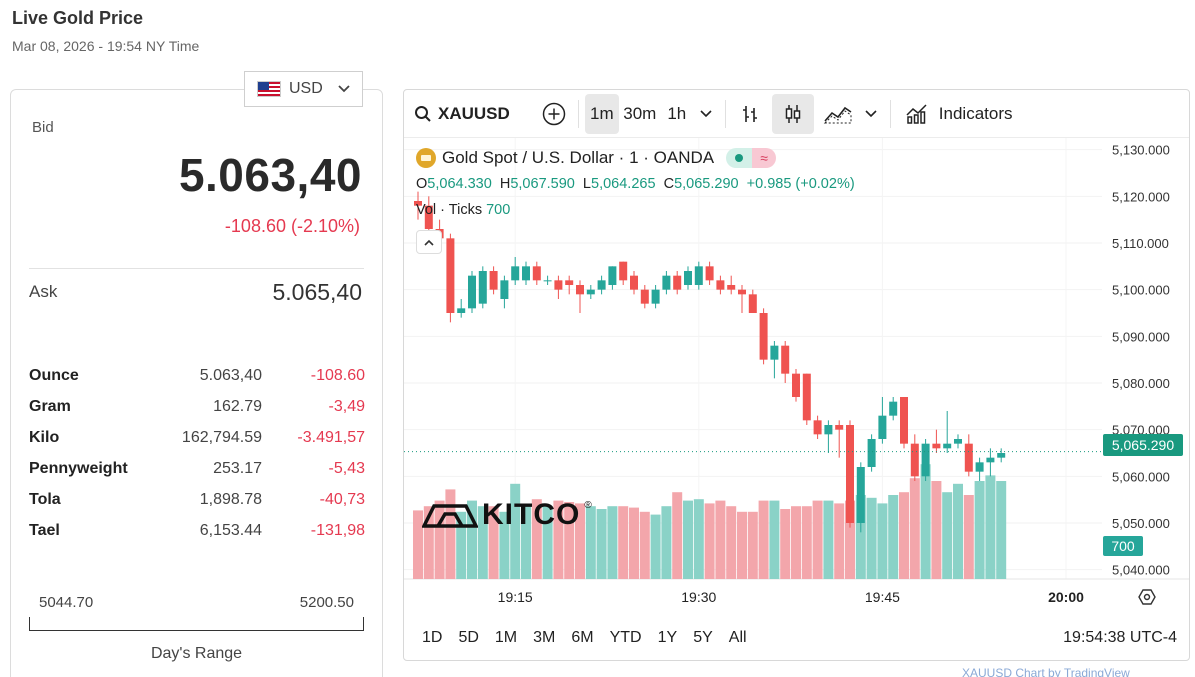  What do you see at coordinates (677, 113) in the screenshot?
I see `interval-1h: 1h` at bounding box center [677, 113].